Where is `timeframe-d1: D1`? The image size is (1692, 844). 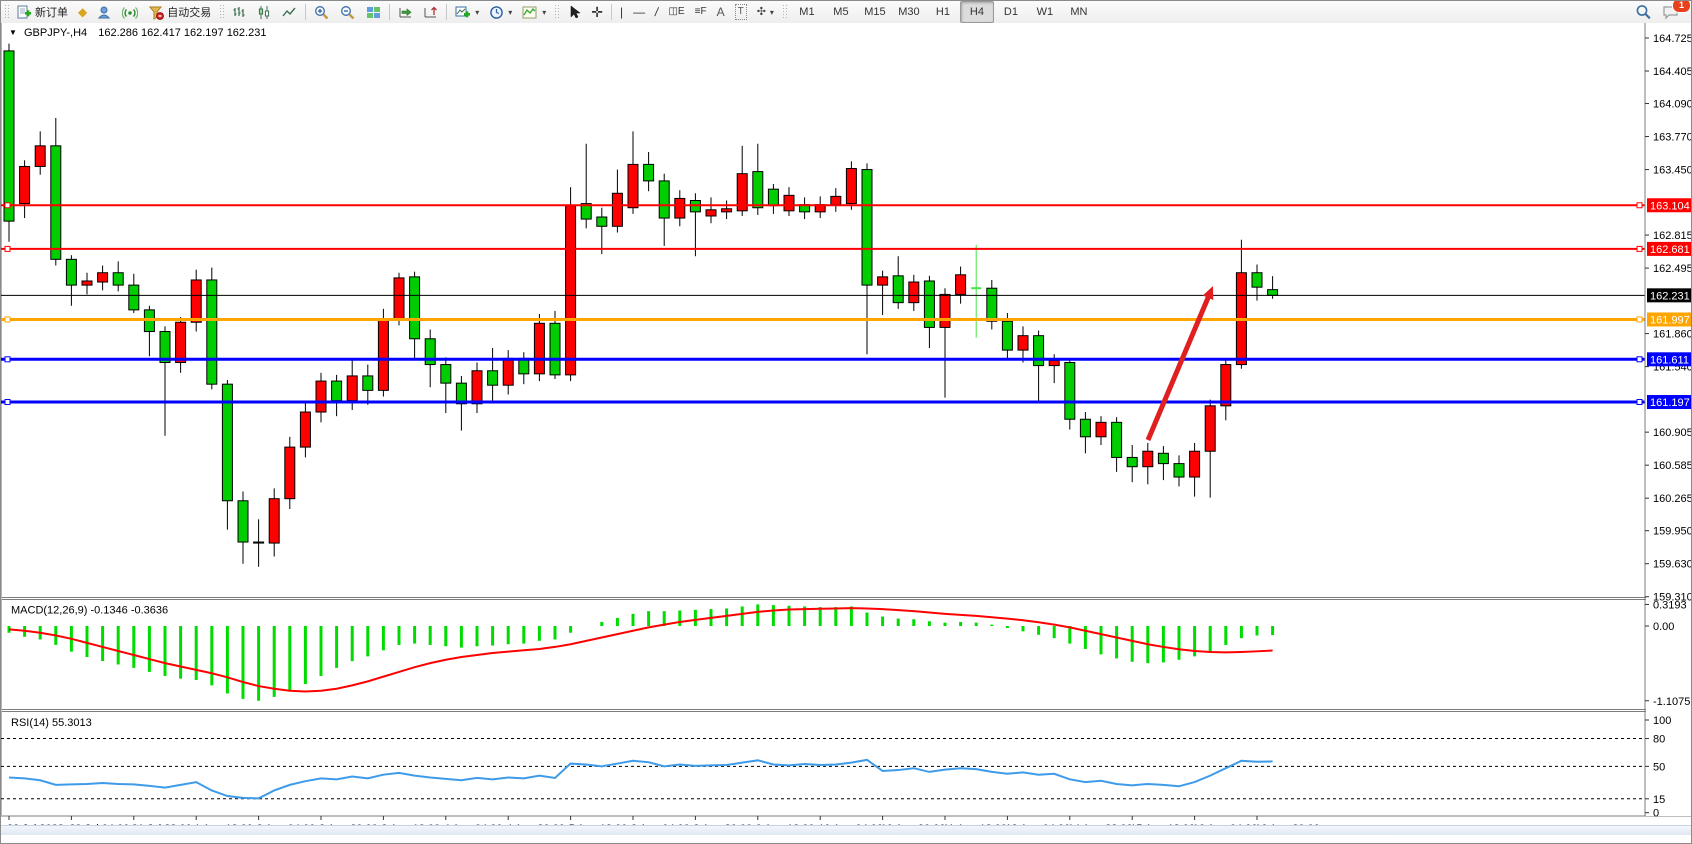
timeframe-d1: D1 is located at coordinates (1010, 12).